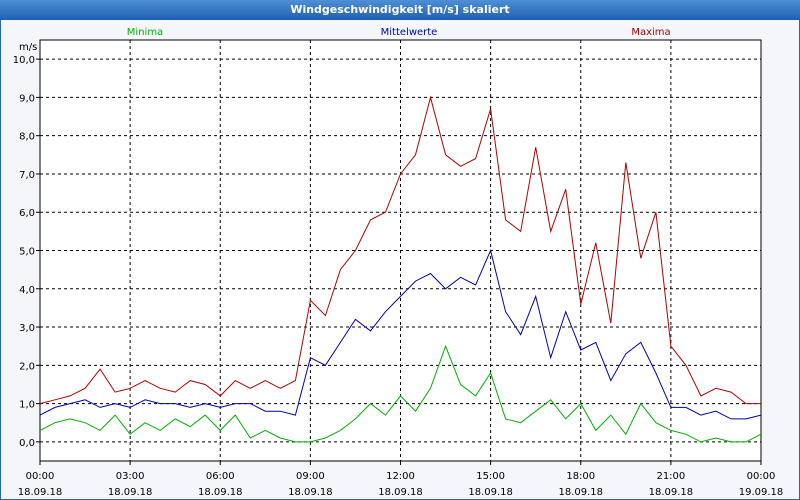 This screenshot has height=500, width=800. What do you see at coordinates (24, 60) in the screenshot?
I see `y-tick-label: 10,0` at bounding box center [24, 60].